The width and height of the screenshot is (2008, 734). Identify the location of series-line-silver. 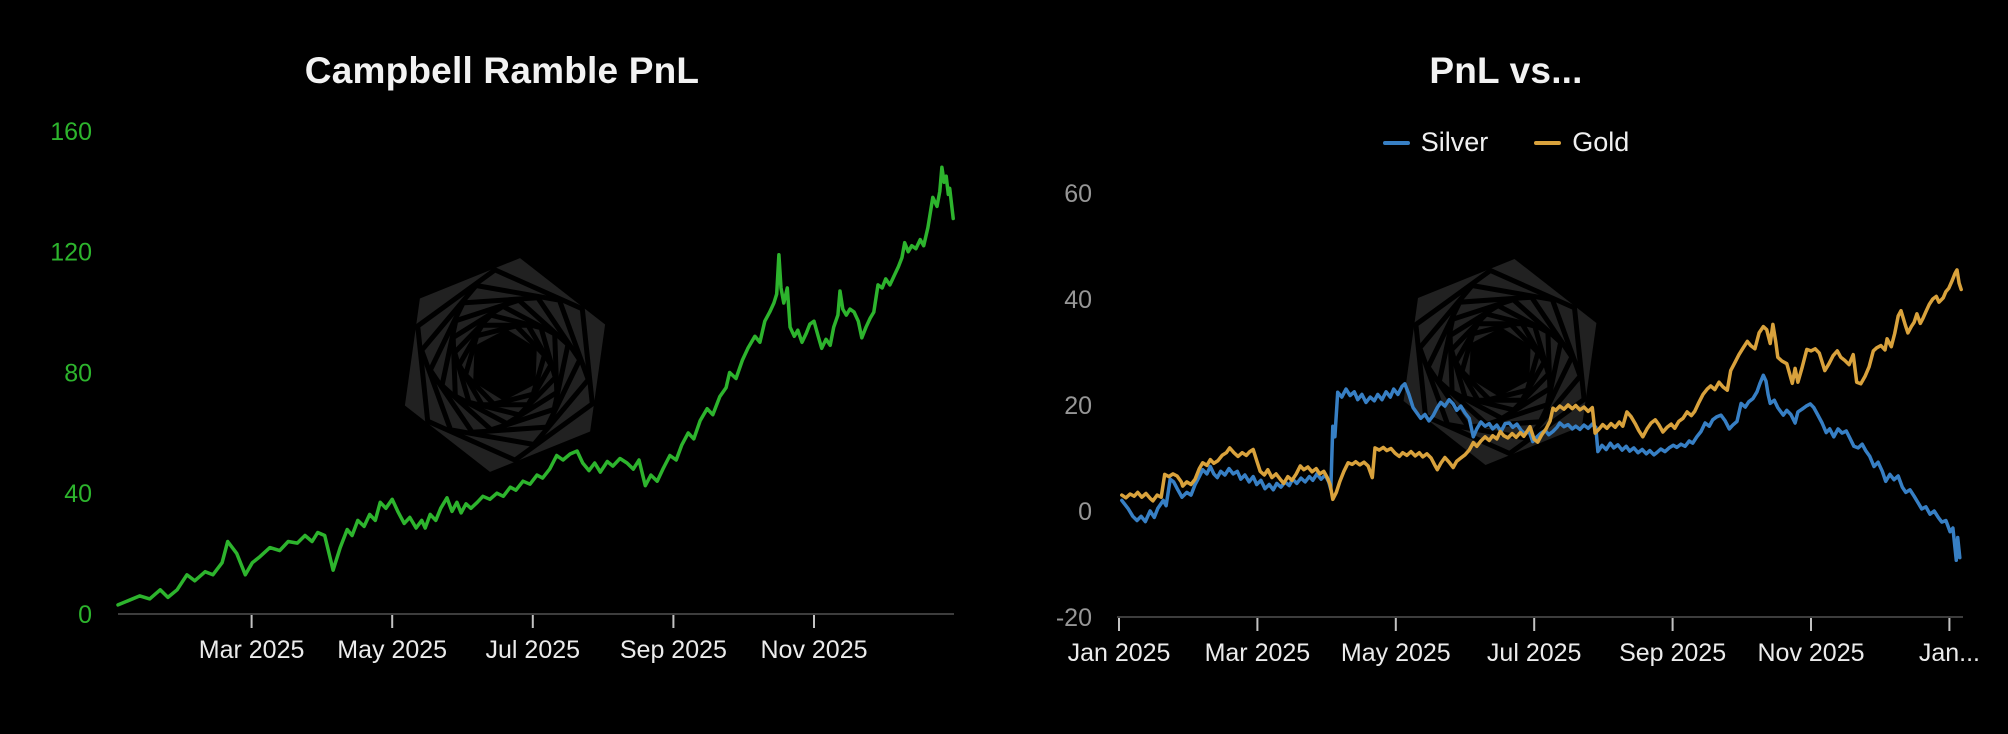
(1541, 468).